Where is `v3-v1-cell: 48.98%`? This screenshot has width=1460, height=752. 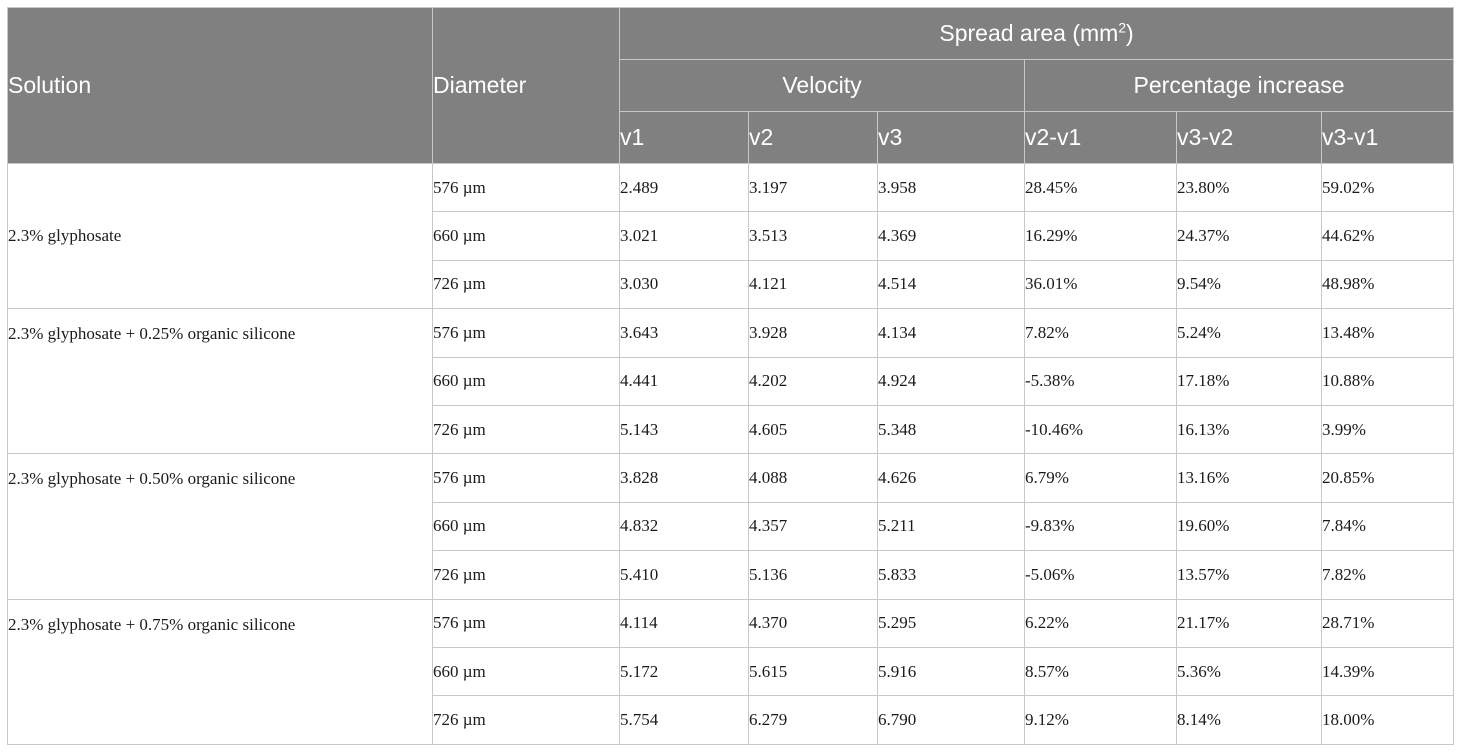
v3-v1-cell: 48.98% is located at coordinates (1387, 284).